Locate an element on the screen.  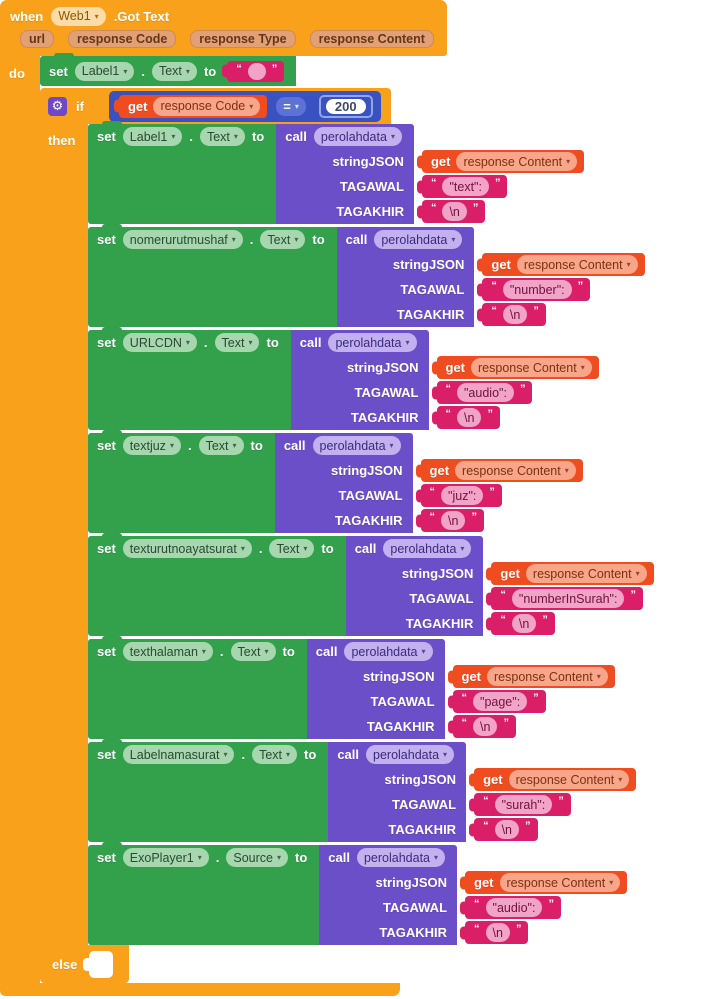
set-block-green-body: set texturutnoayatsurat ▾ . Text ▾ to is located at coordinates (217, 586).